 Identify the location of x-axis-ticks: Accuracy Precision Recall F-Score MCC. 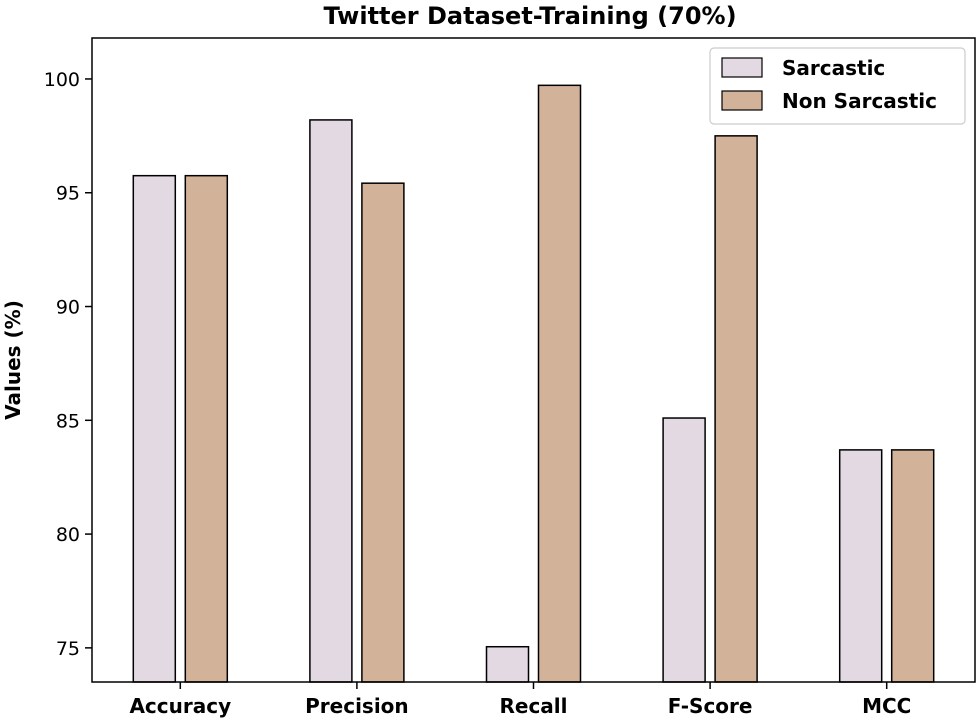
(520, 700).